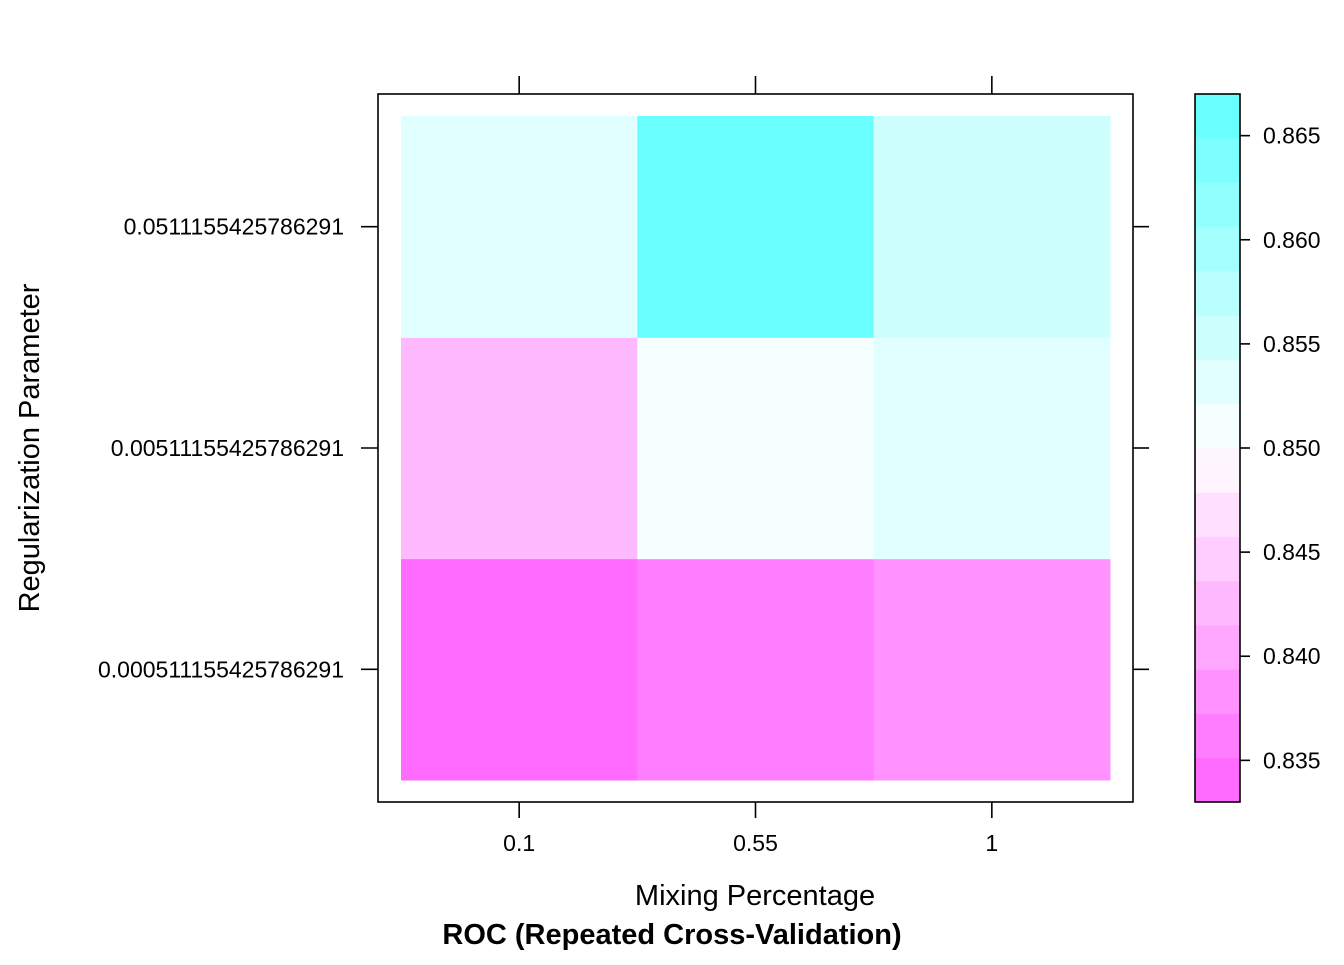  I want to click on colorbar-tick-label: 0.835, so click(1292, 760).